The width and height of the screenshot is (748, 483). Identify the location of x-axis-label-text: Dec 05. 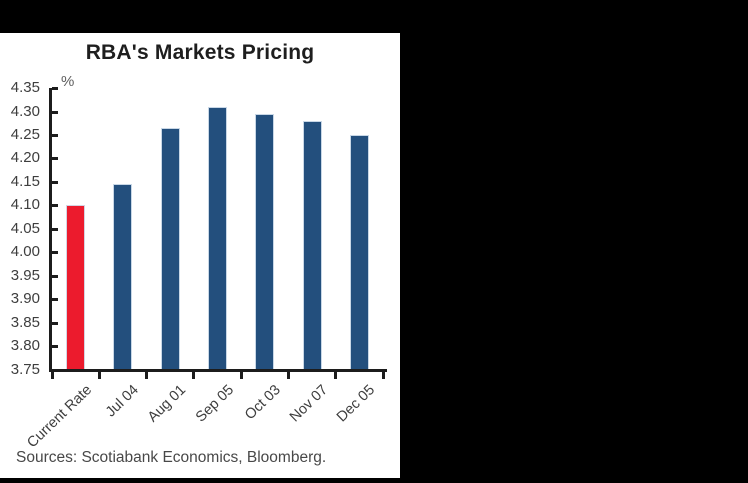
(356, 404).